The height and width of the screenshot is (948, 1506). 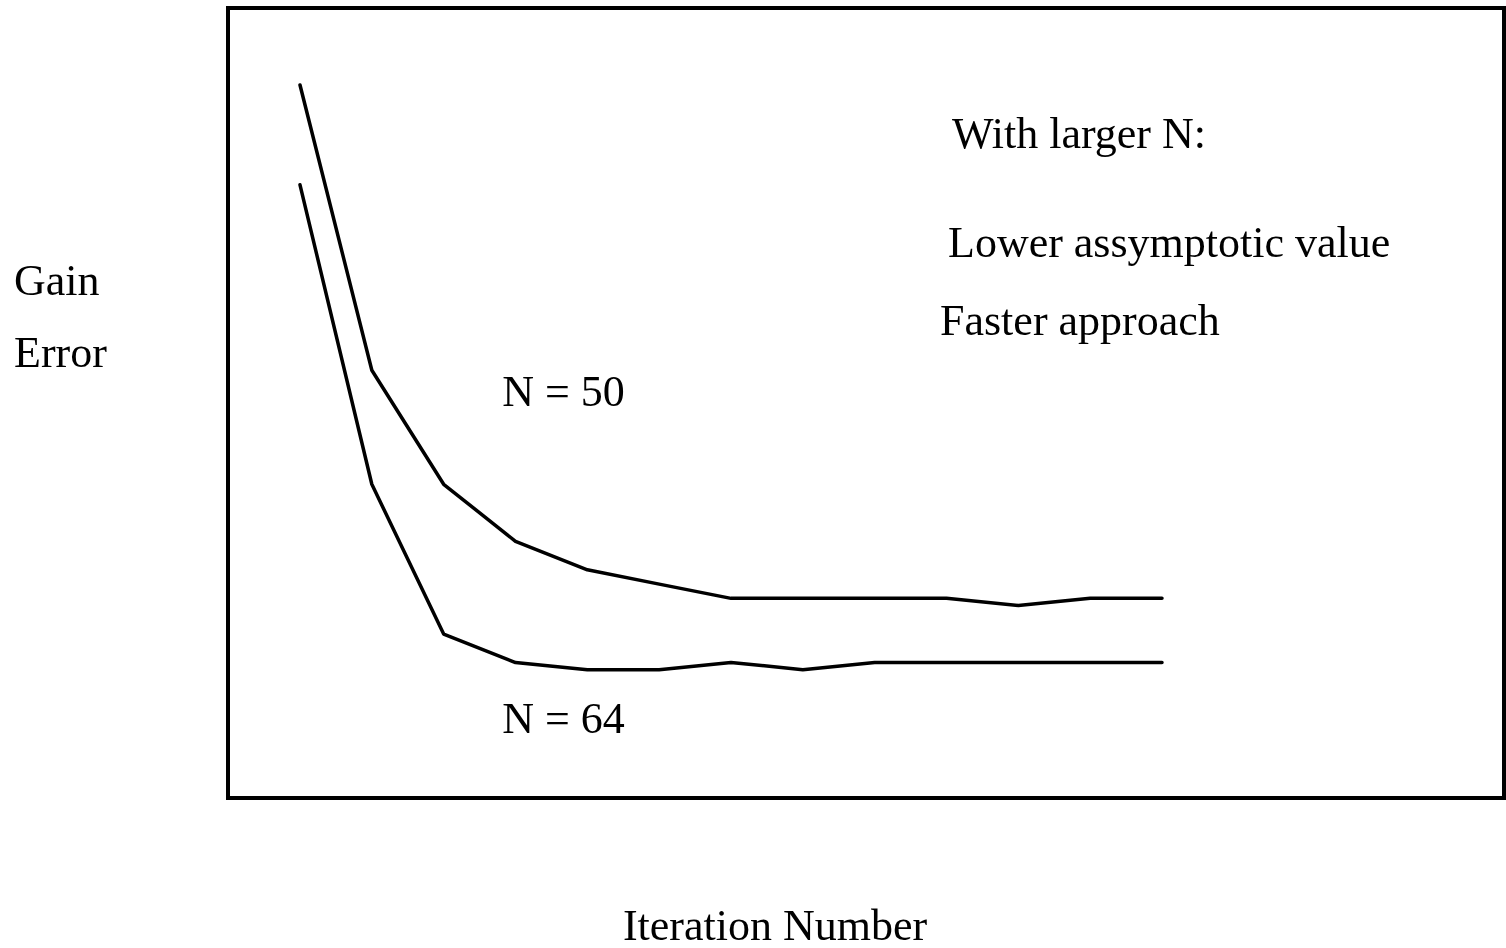 I want to click on annotation: Lower assymptotic value, so click(x=1169, y=242).